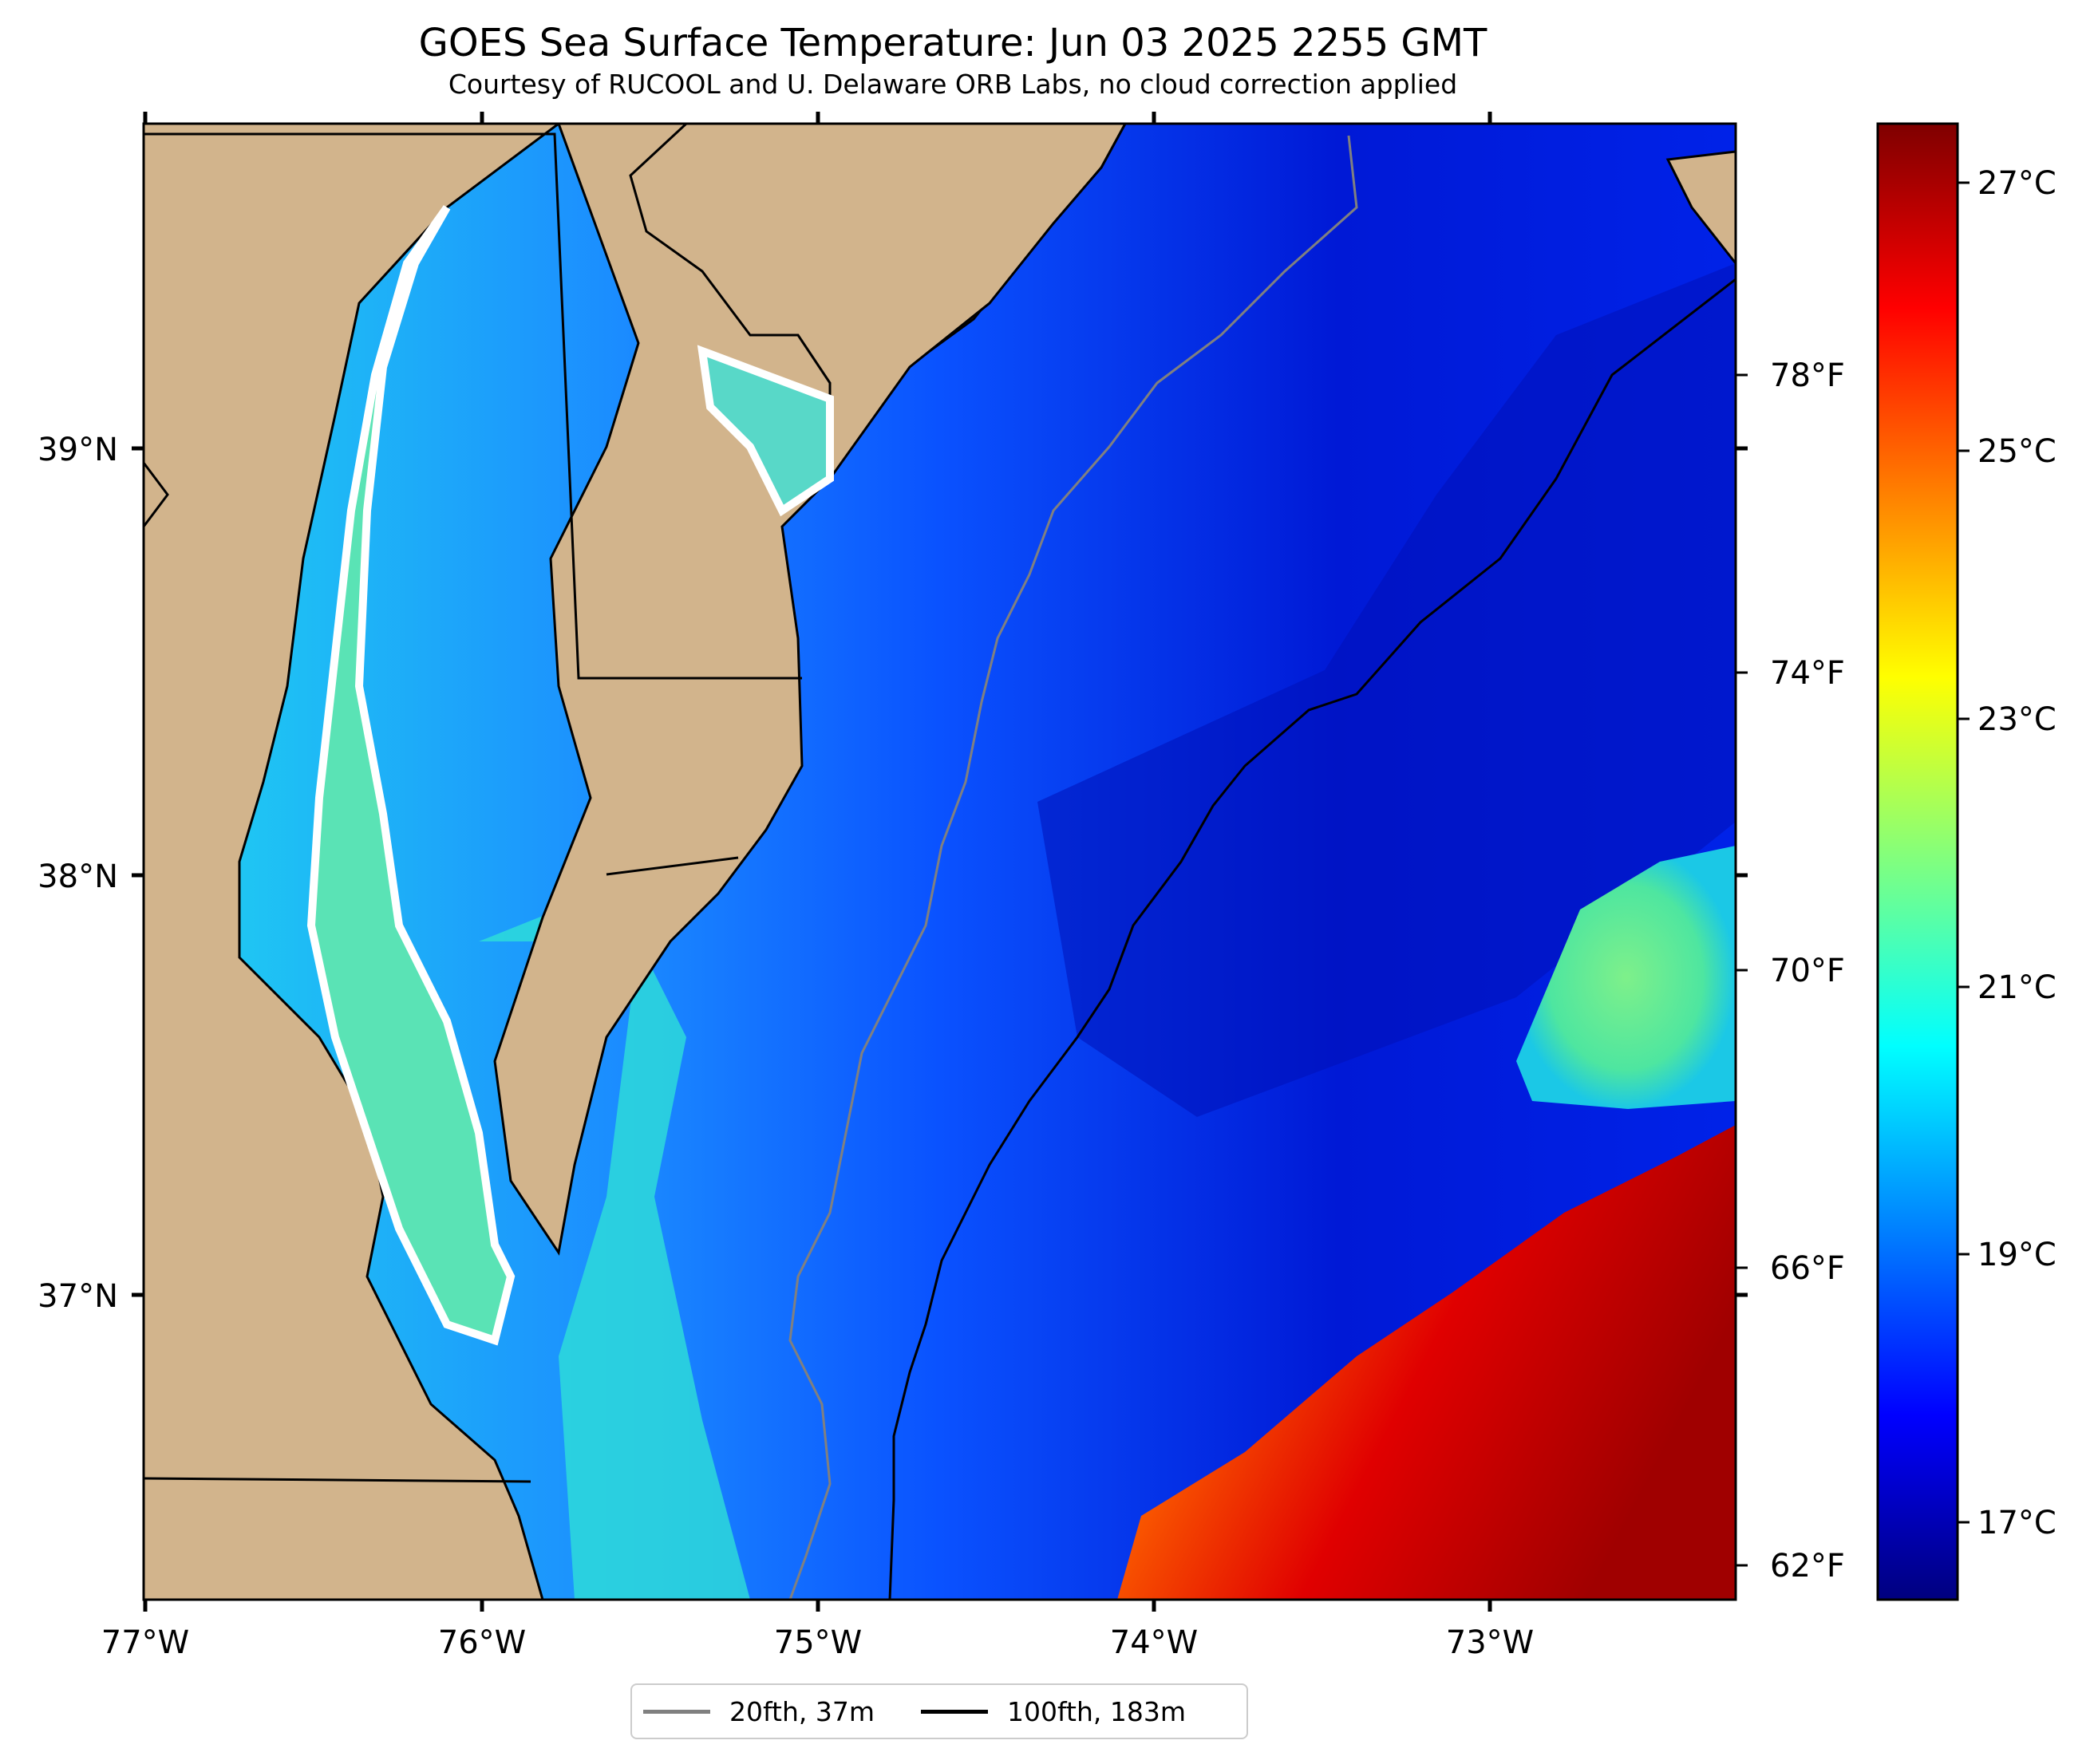 The height and width of the screenshot is (1764, 2090). I want to click on long-island, so click(1700, 208).